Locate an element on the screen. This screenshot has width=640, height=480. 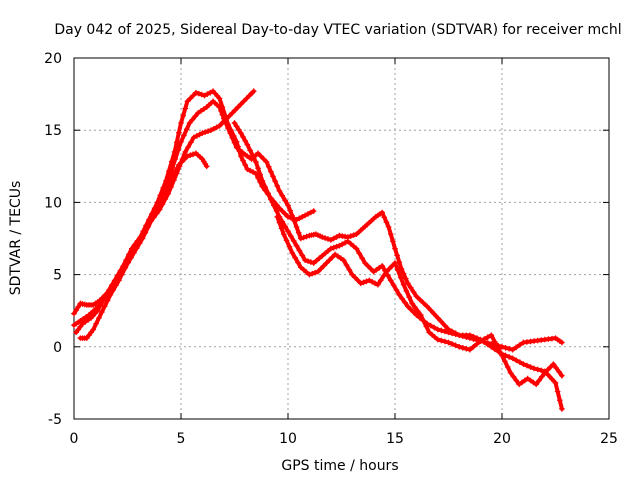
x-tick-label: 25 is located at coordinates (609, 439).